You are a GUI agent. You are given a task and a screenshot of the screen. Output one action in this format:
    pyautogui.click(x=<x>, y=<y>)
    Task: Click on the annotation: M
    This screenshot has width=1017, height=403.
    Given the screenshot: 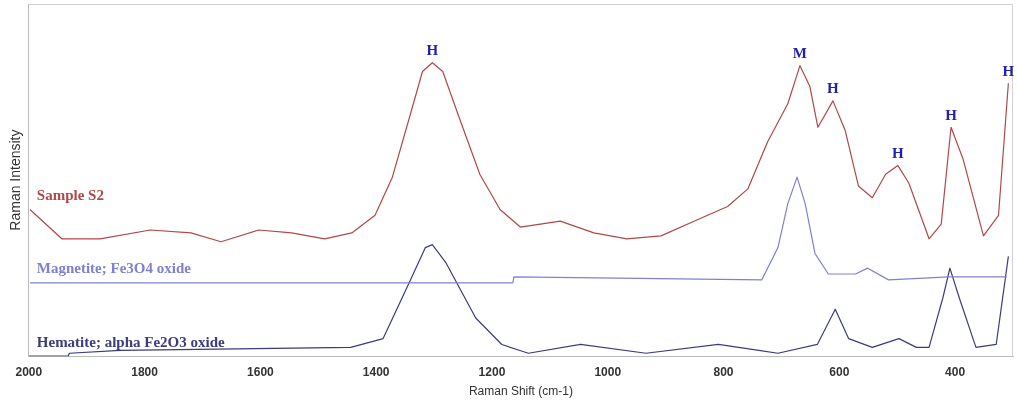 What is the action you would take?
    pyautogui.click(x=800, y=53)
    